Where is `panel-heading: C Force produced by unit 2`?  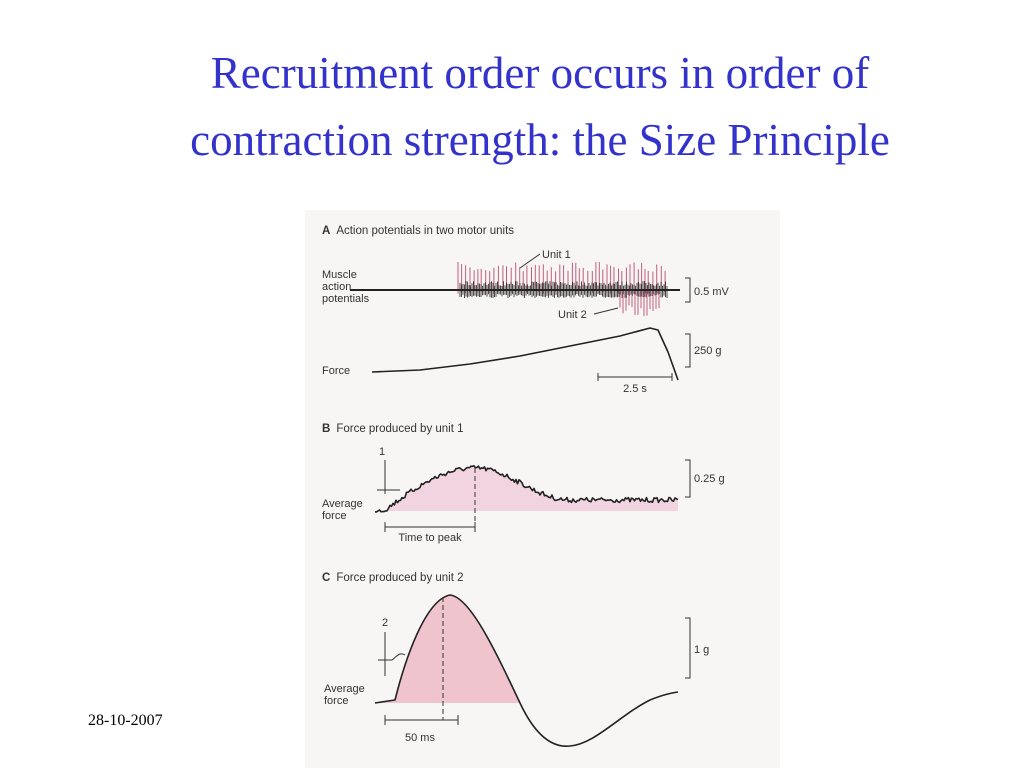
panel-heading: C Force produced by unit 2 is located at coordinates (393, 578).